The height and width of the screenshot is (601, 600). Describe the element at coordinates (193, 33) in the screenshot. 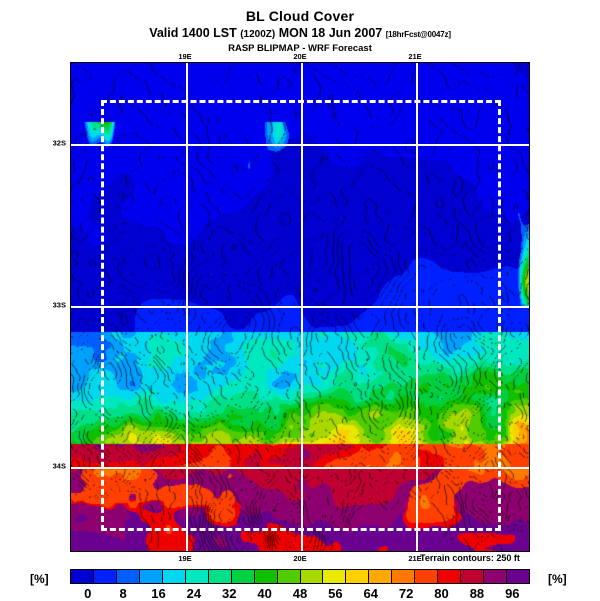

I see `valid-time-text: Valid 1400 LST` at that location.